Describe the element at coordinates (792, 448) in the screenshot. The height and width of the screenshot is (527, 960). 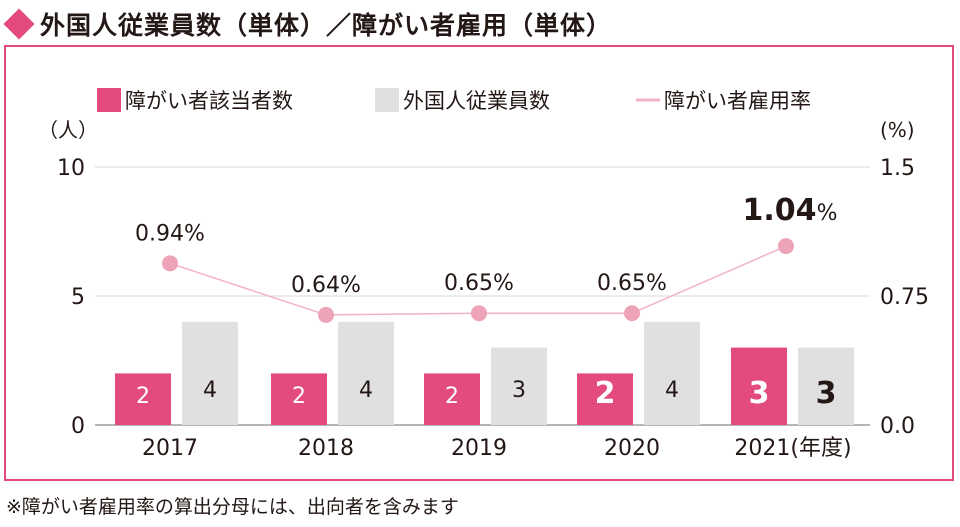
I see `x-tick-label: 2021(年度)` at that location.